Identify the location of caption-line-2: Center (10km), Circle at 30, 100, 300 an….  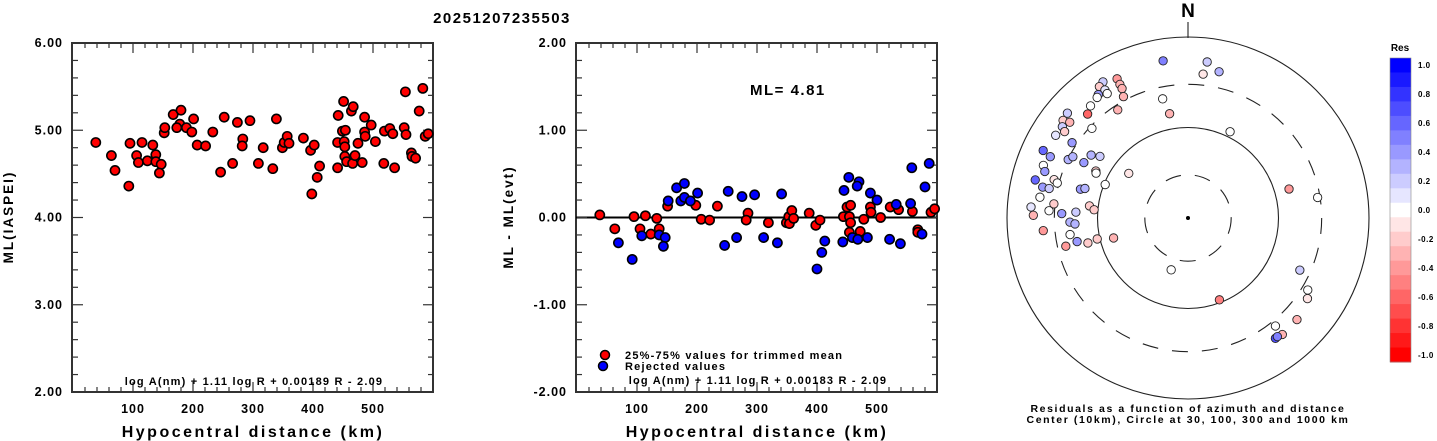
(1188, 420).